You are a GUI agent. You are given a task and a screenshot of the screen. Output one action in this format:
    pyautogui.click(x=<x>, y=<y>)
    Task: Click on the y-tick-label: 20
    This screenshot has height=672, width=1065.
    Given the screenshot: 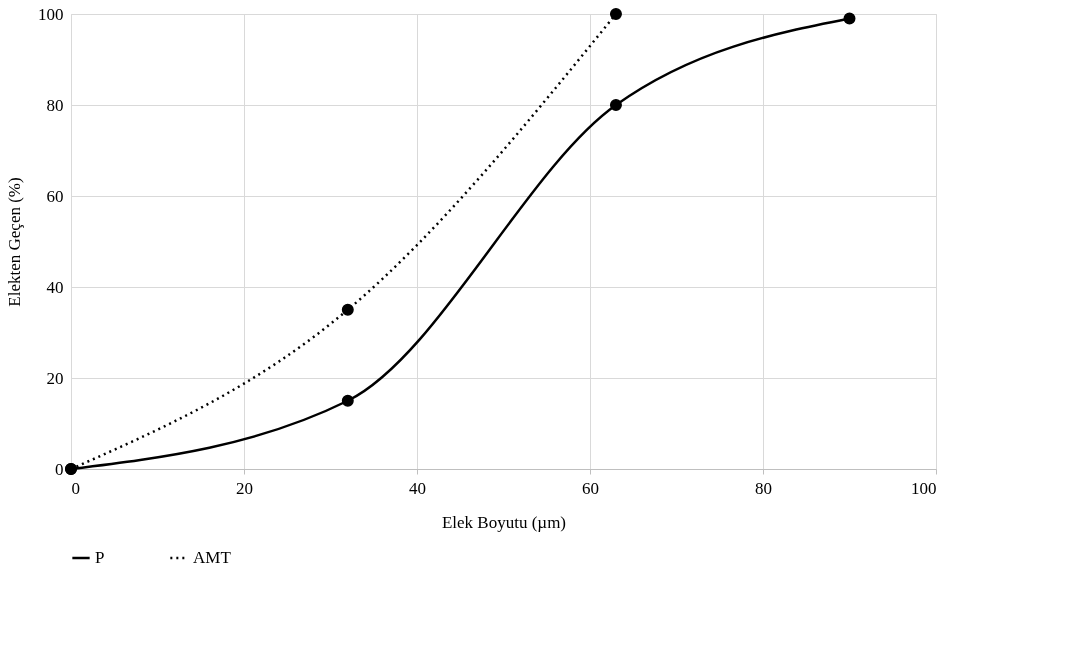 What is the action you would take?
    pyautogui.click(x=55, y=378)
    